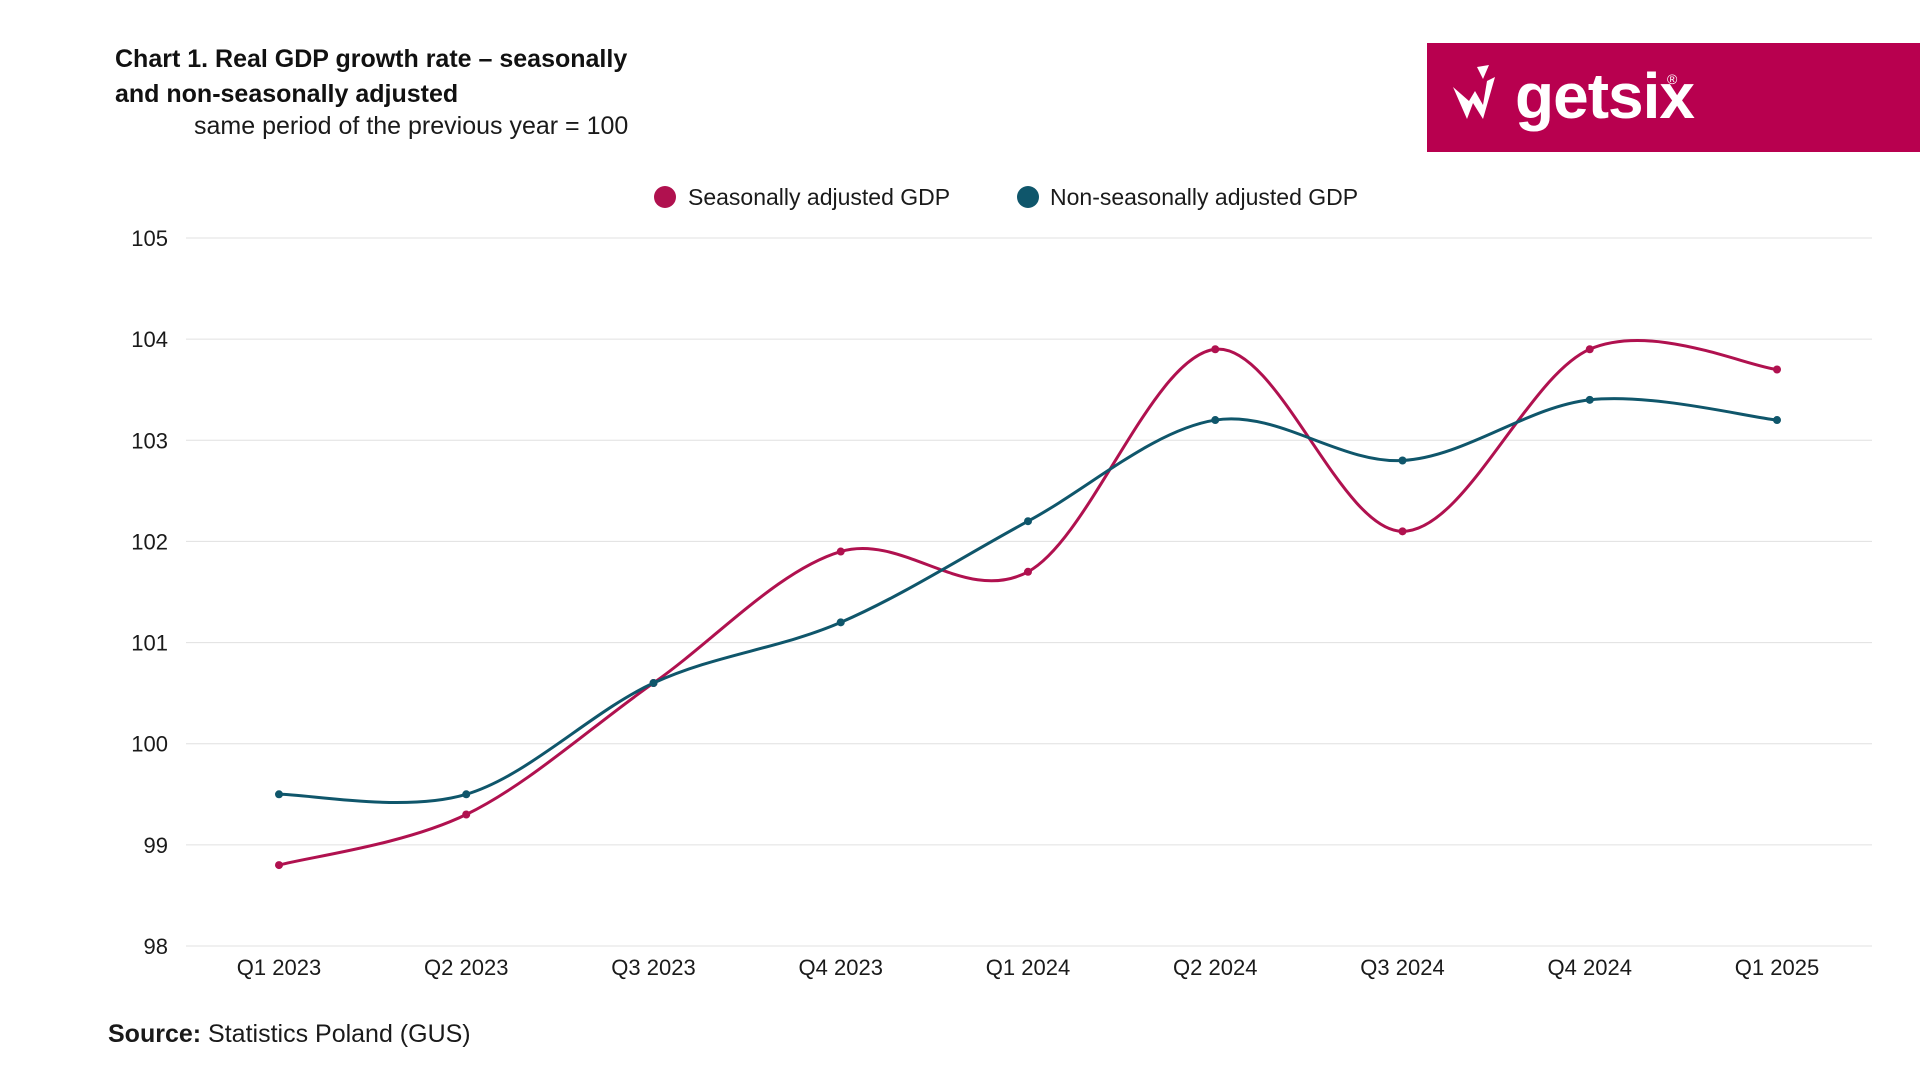  I want to click on source-text: Statistics Poland (GUS), so click(339, 1034).